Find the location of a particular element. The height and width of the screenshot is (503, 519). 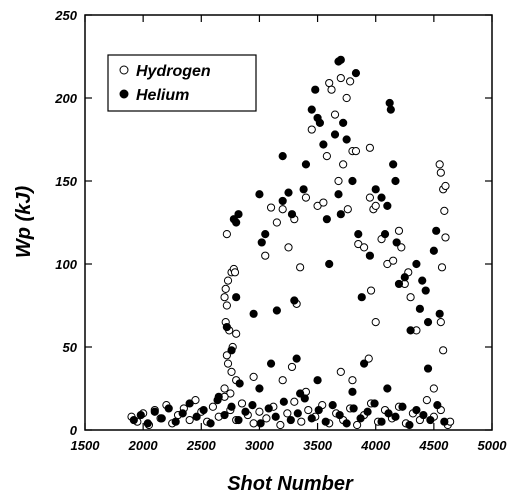

legend-label: Helium is located at coordinates (162, 95).